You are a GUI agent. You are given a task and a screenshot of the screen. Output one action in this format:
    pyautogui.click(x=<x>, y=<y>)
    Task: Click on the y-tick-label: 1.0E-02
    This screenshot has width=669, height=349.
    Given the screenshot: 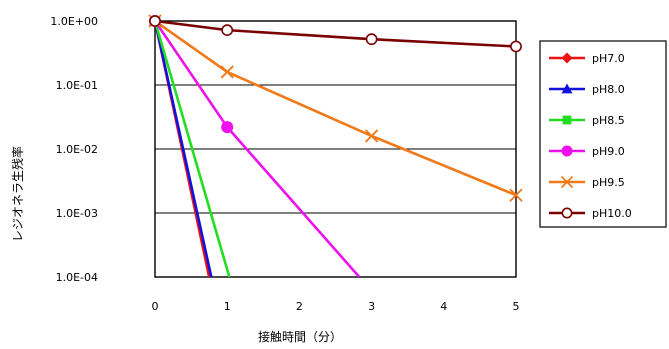 What is the action you would take?
    pyautogui.click(x=77, y=149)
    